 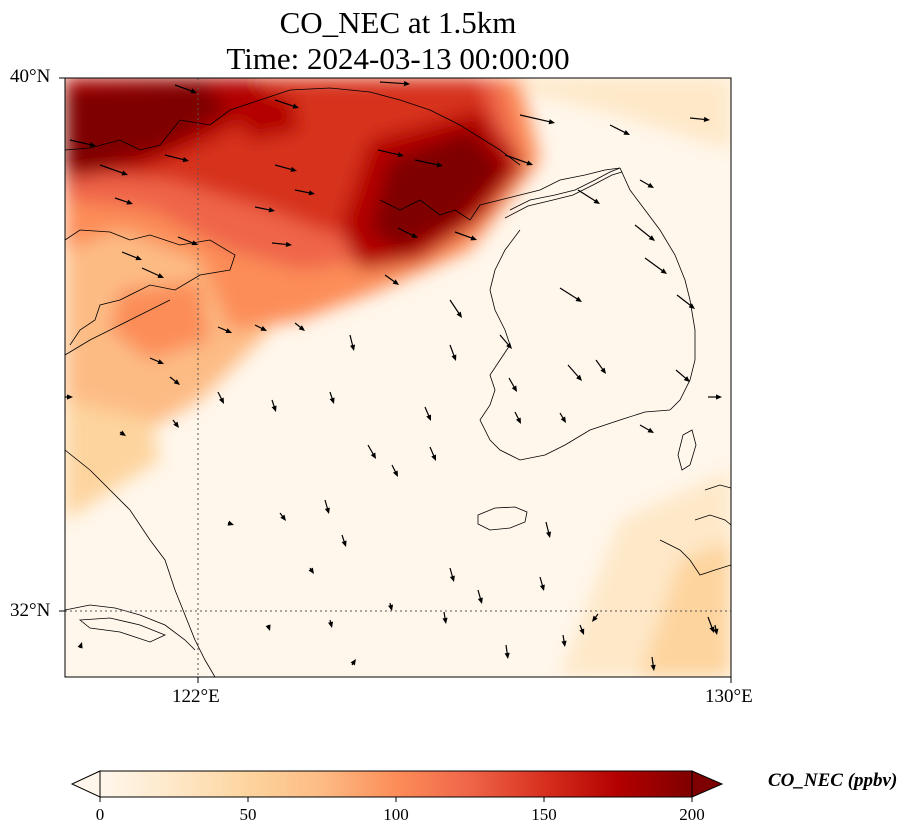 I want to click on lon-label-122e: 122°E, so click(x=196, y=696).